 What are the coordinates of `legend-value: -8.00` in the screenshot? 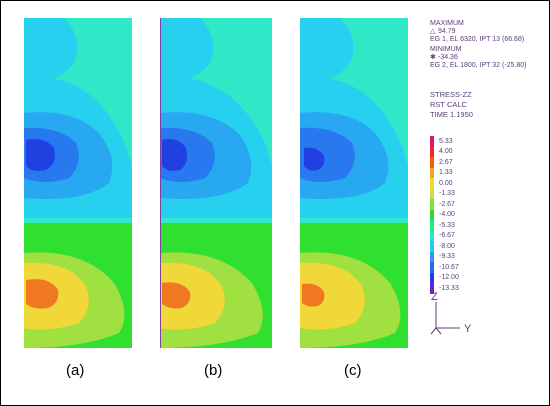 It's located at (447, 246).